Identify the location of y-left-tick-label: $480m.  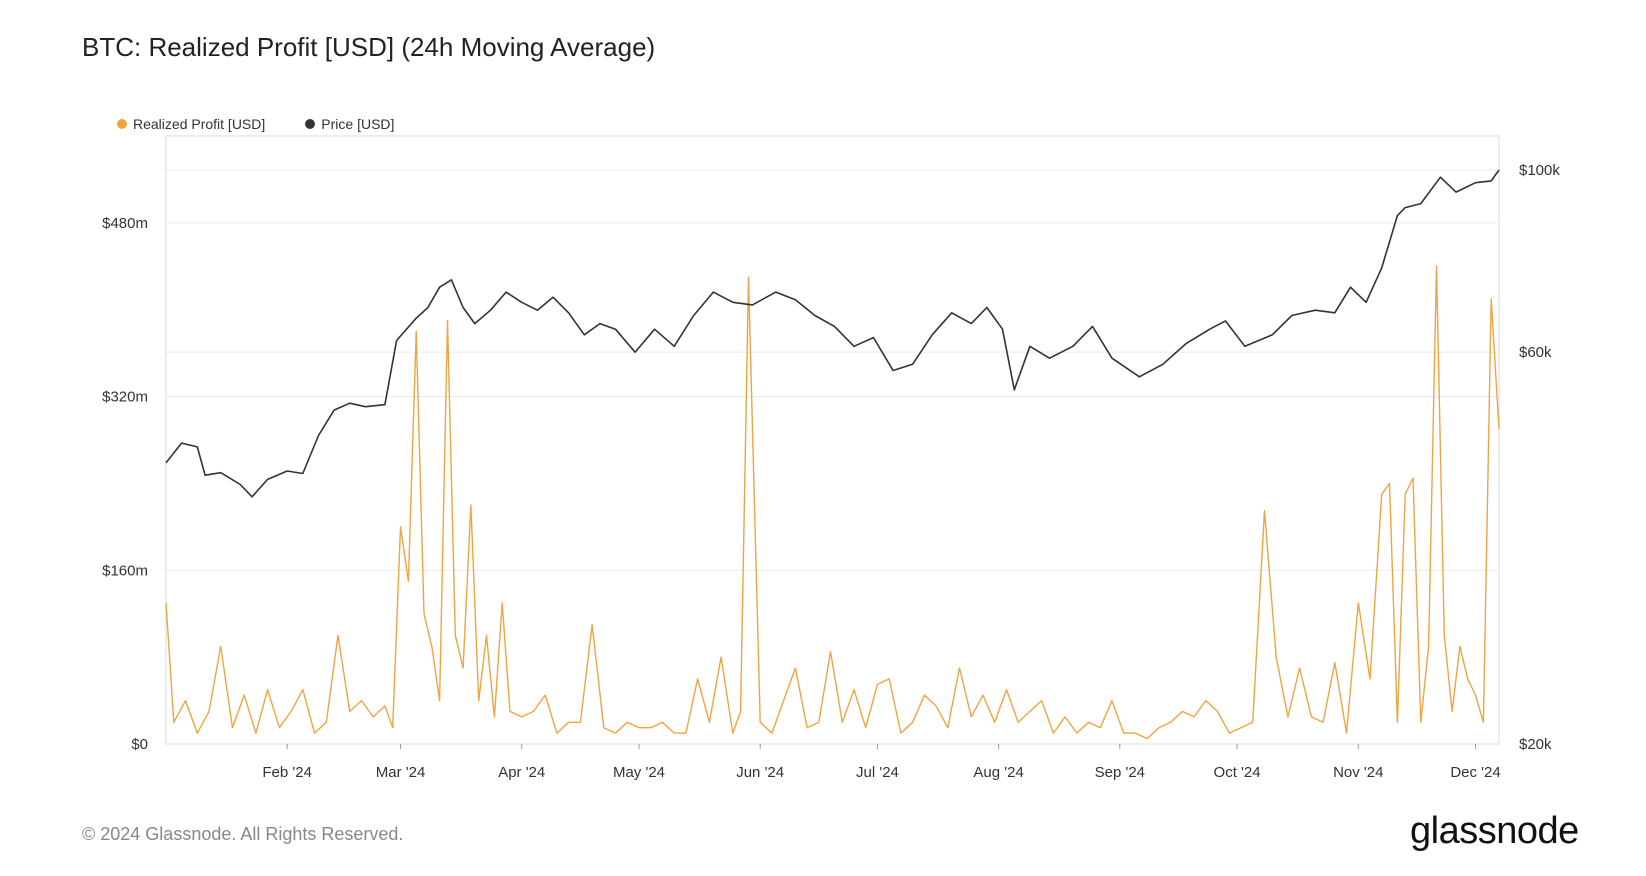
(125, 223).